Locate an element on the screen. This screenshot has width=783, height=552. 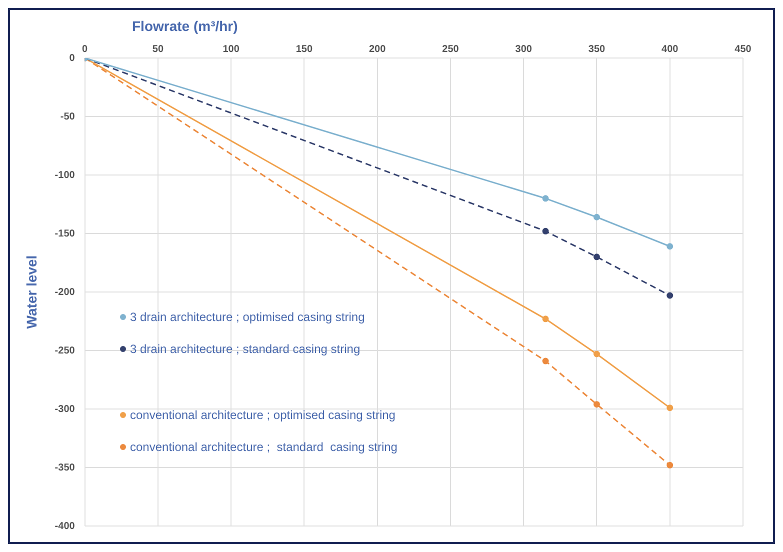
x-axis-title: Flowrate (m³/hr) is located at coordinates (185, 26).